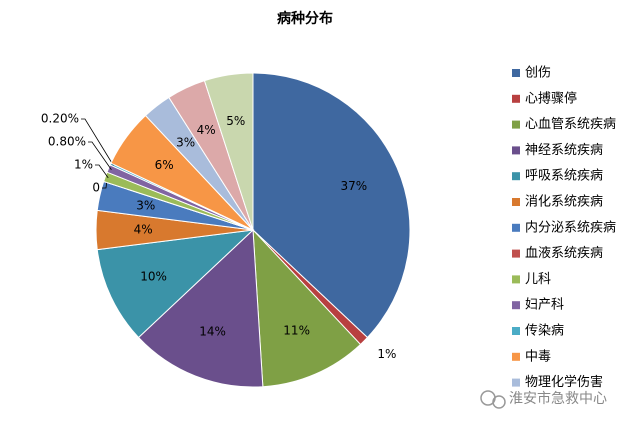 This screenshot has height=427, width=640. I want to click on data-label: 6%, so click(164, 165).